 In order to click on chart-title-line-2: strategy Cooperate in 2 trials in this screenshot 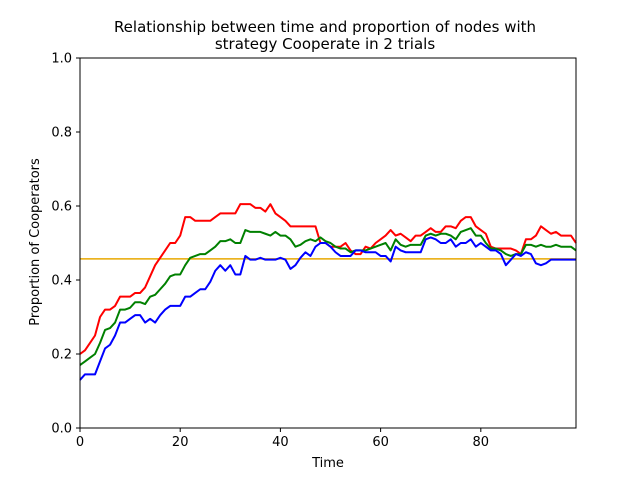, I will do `click(325, 44)`.